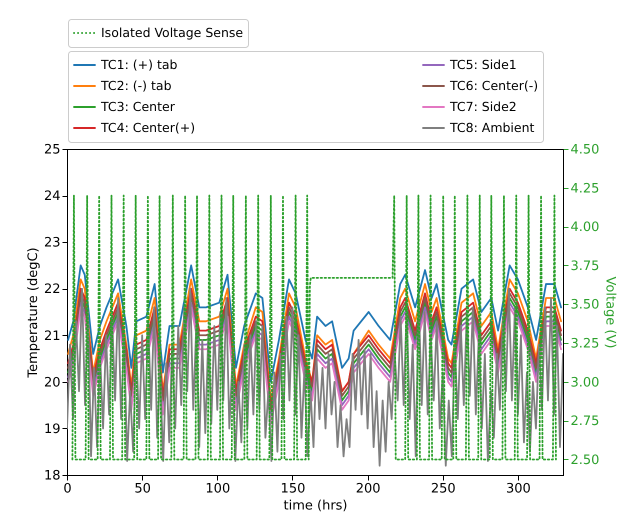 The height and width of the screenshot is (521, 636). I want to click on legend-label: TC7: Side2, so click(483, 106).